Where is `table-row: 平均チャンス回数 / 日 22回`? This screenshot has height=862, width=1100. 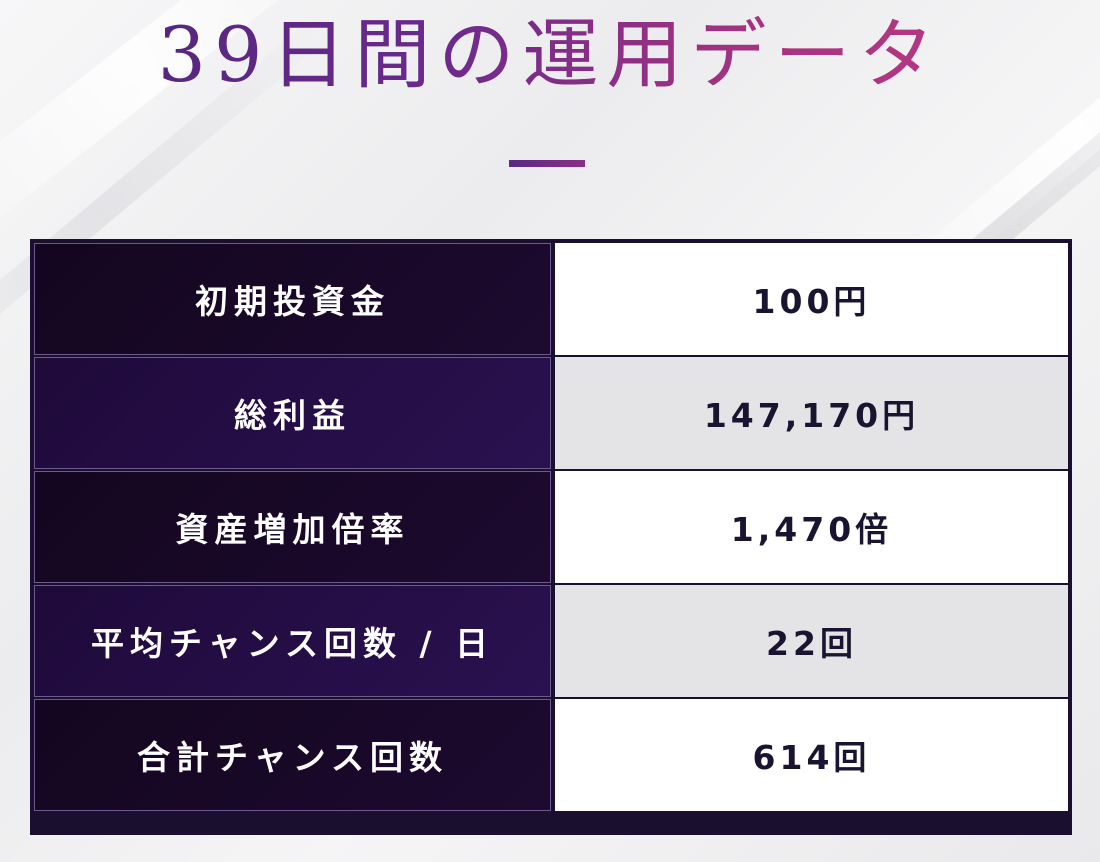 table-row: 平均チャンス回数 / 日 22回 is located at coordinates (551, 641).